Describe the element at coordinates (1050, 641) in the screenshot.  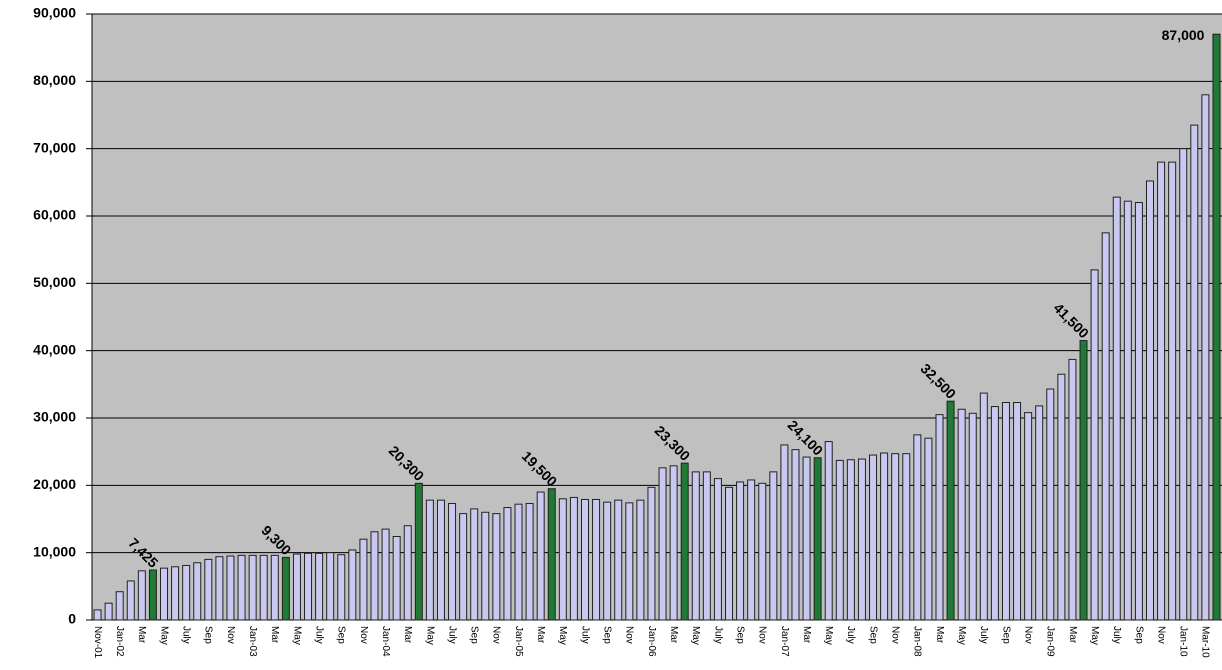
I see `x-tick-label: Jan-09` at that location.